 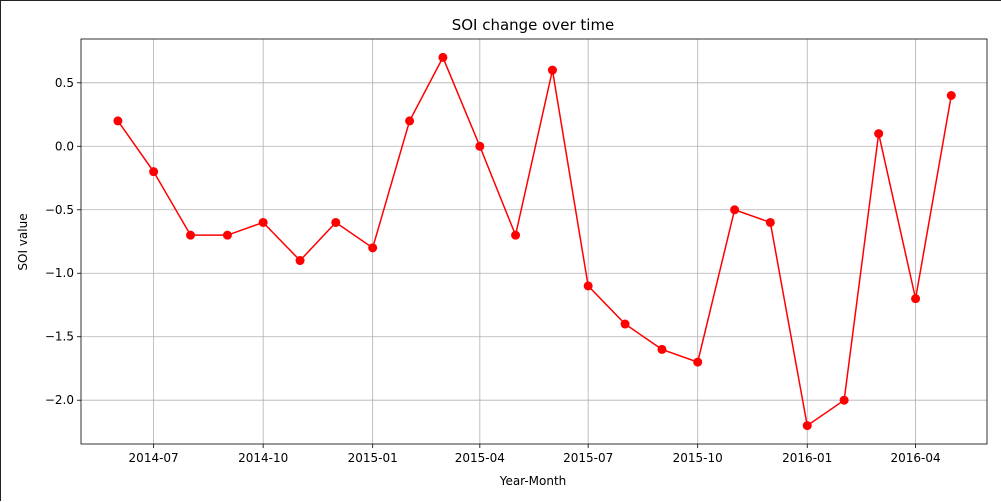 What do you see at coordinates (588, 458) in the screenshot?
I see `x-tick-label: 2015-07` at bounding box center [588, 458].